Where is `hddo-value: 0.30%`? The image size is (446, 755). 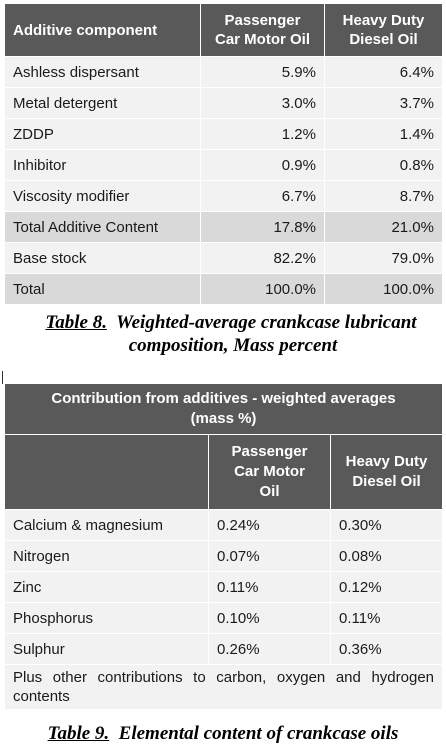
hddo-value: 0.30% is located at coordinates (386, 525).